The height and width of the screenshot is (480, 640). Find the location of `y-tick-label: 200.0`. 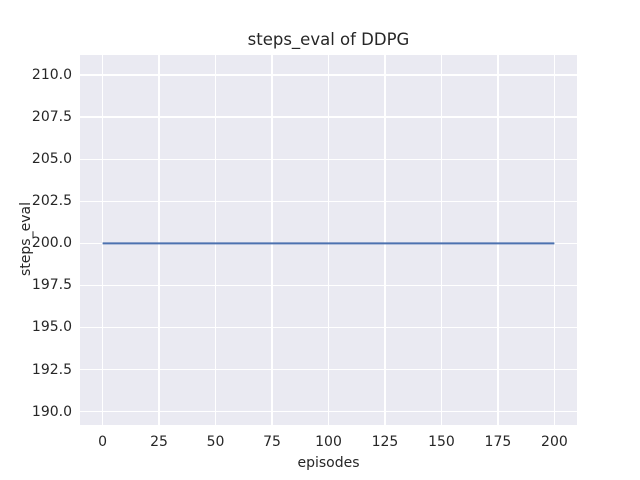

y-tick-label: 200.0 is located at coordinates (51, 243).